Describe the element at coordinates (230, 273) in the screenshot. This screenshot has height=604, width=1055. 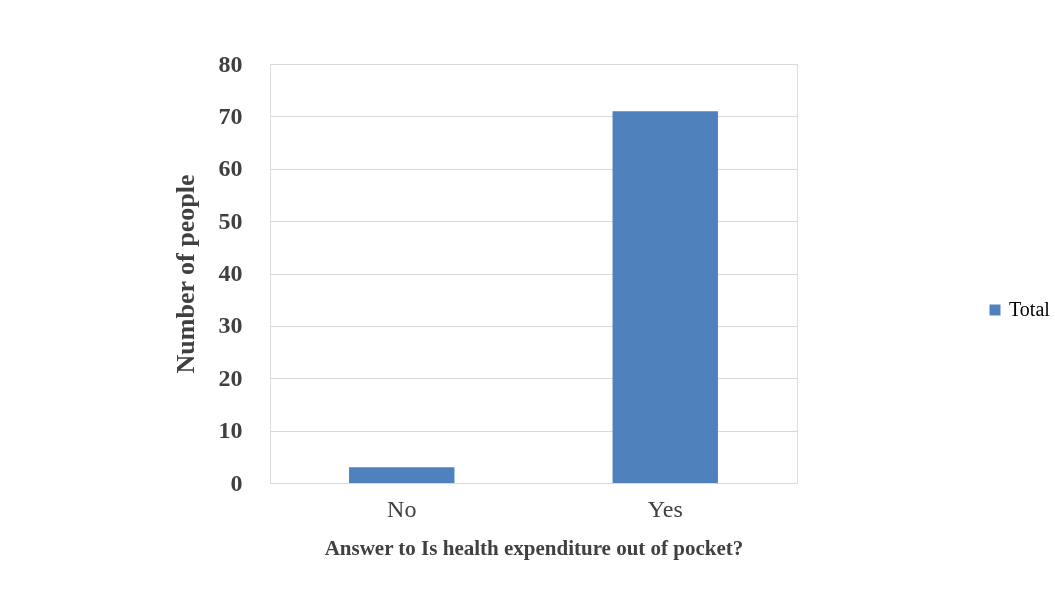
I see `y-tick-label: 40` at that location.